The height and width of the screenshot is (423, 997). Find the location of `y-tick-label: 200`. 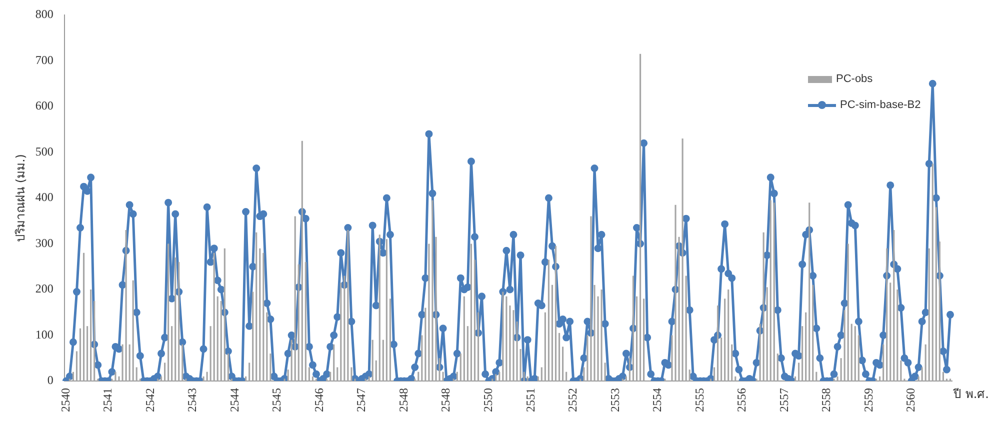

y-tick-label: 200 is located at coordinates (44, 289).